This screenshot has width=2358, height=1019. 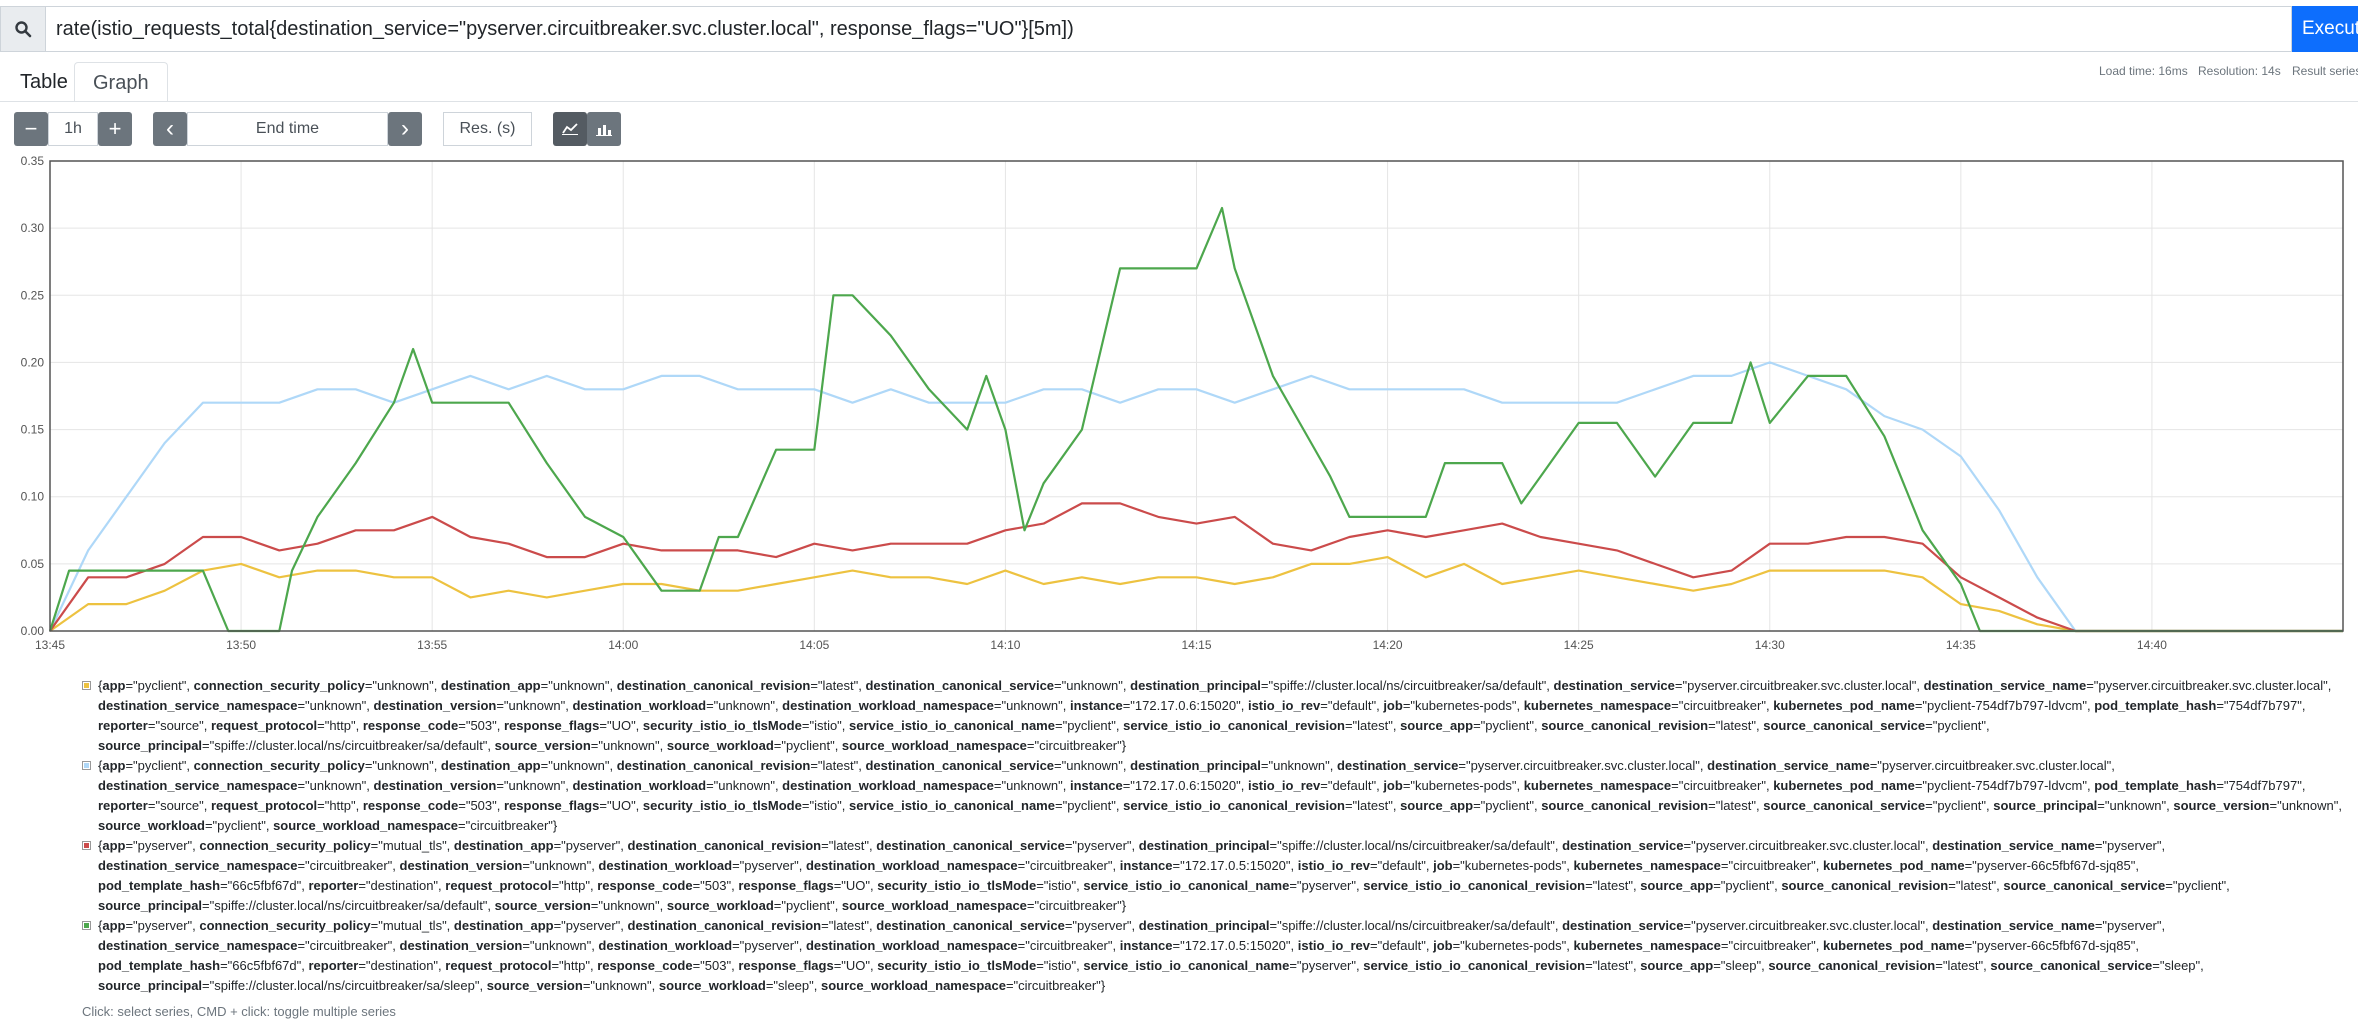 I want to click on tab-divider, so click(x=1179, y=101).